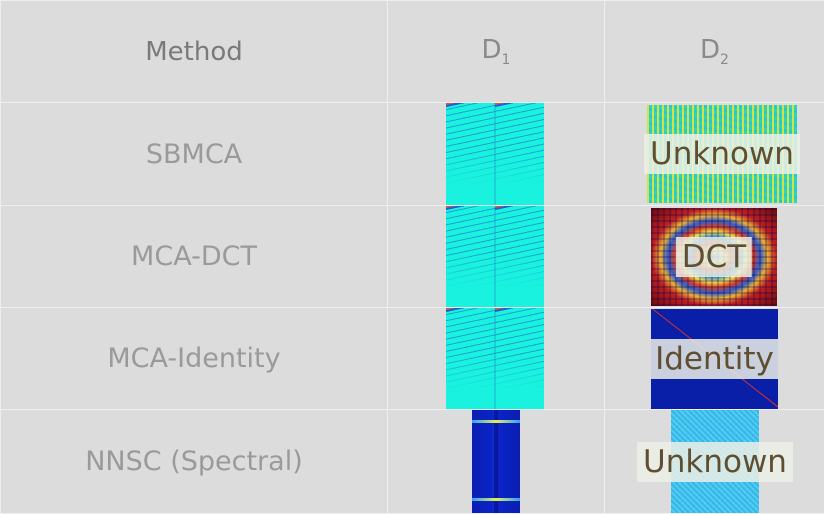  What do you see at coordinates (492, 50) in the screenshot?
I see `header-d1-main: D` at bounding box center [492, 50].